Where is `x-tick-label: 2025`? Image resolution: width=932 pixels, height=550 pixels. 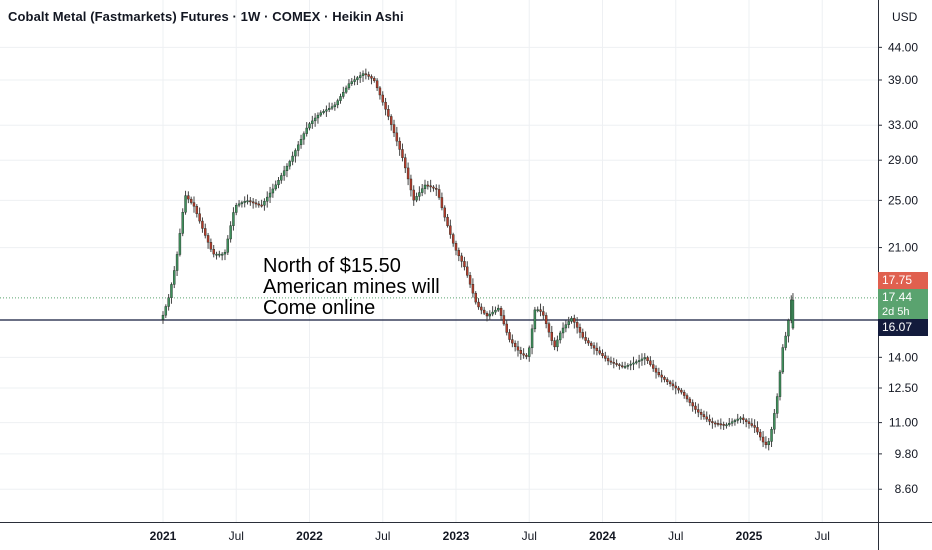 x-tick-label: 2025 is located at coordinates (749, 536).